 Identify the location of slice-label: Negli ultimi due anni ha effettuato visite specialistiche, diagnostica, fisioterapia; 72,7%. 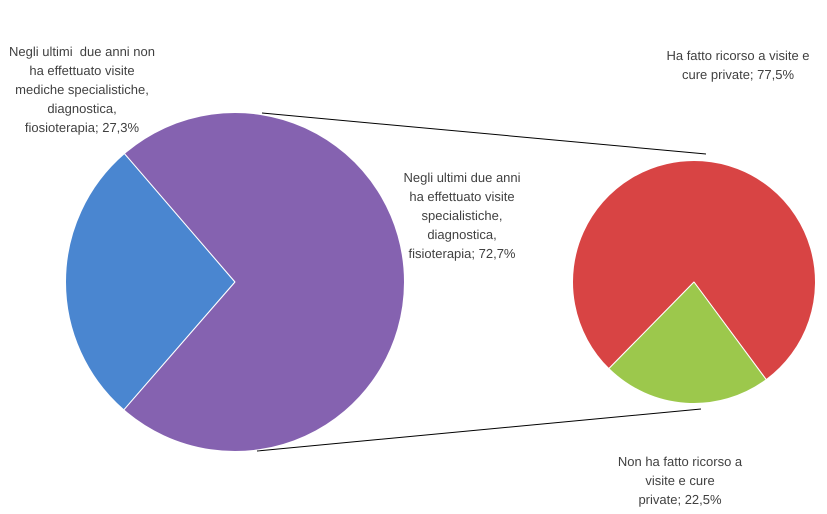
(462, 216).